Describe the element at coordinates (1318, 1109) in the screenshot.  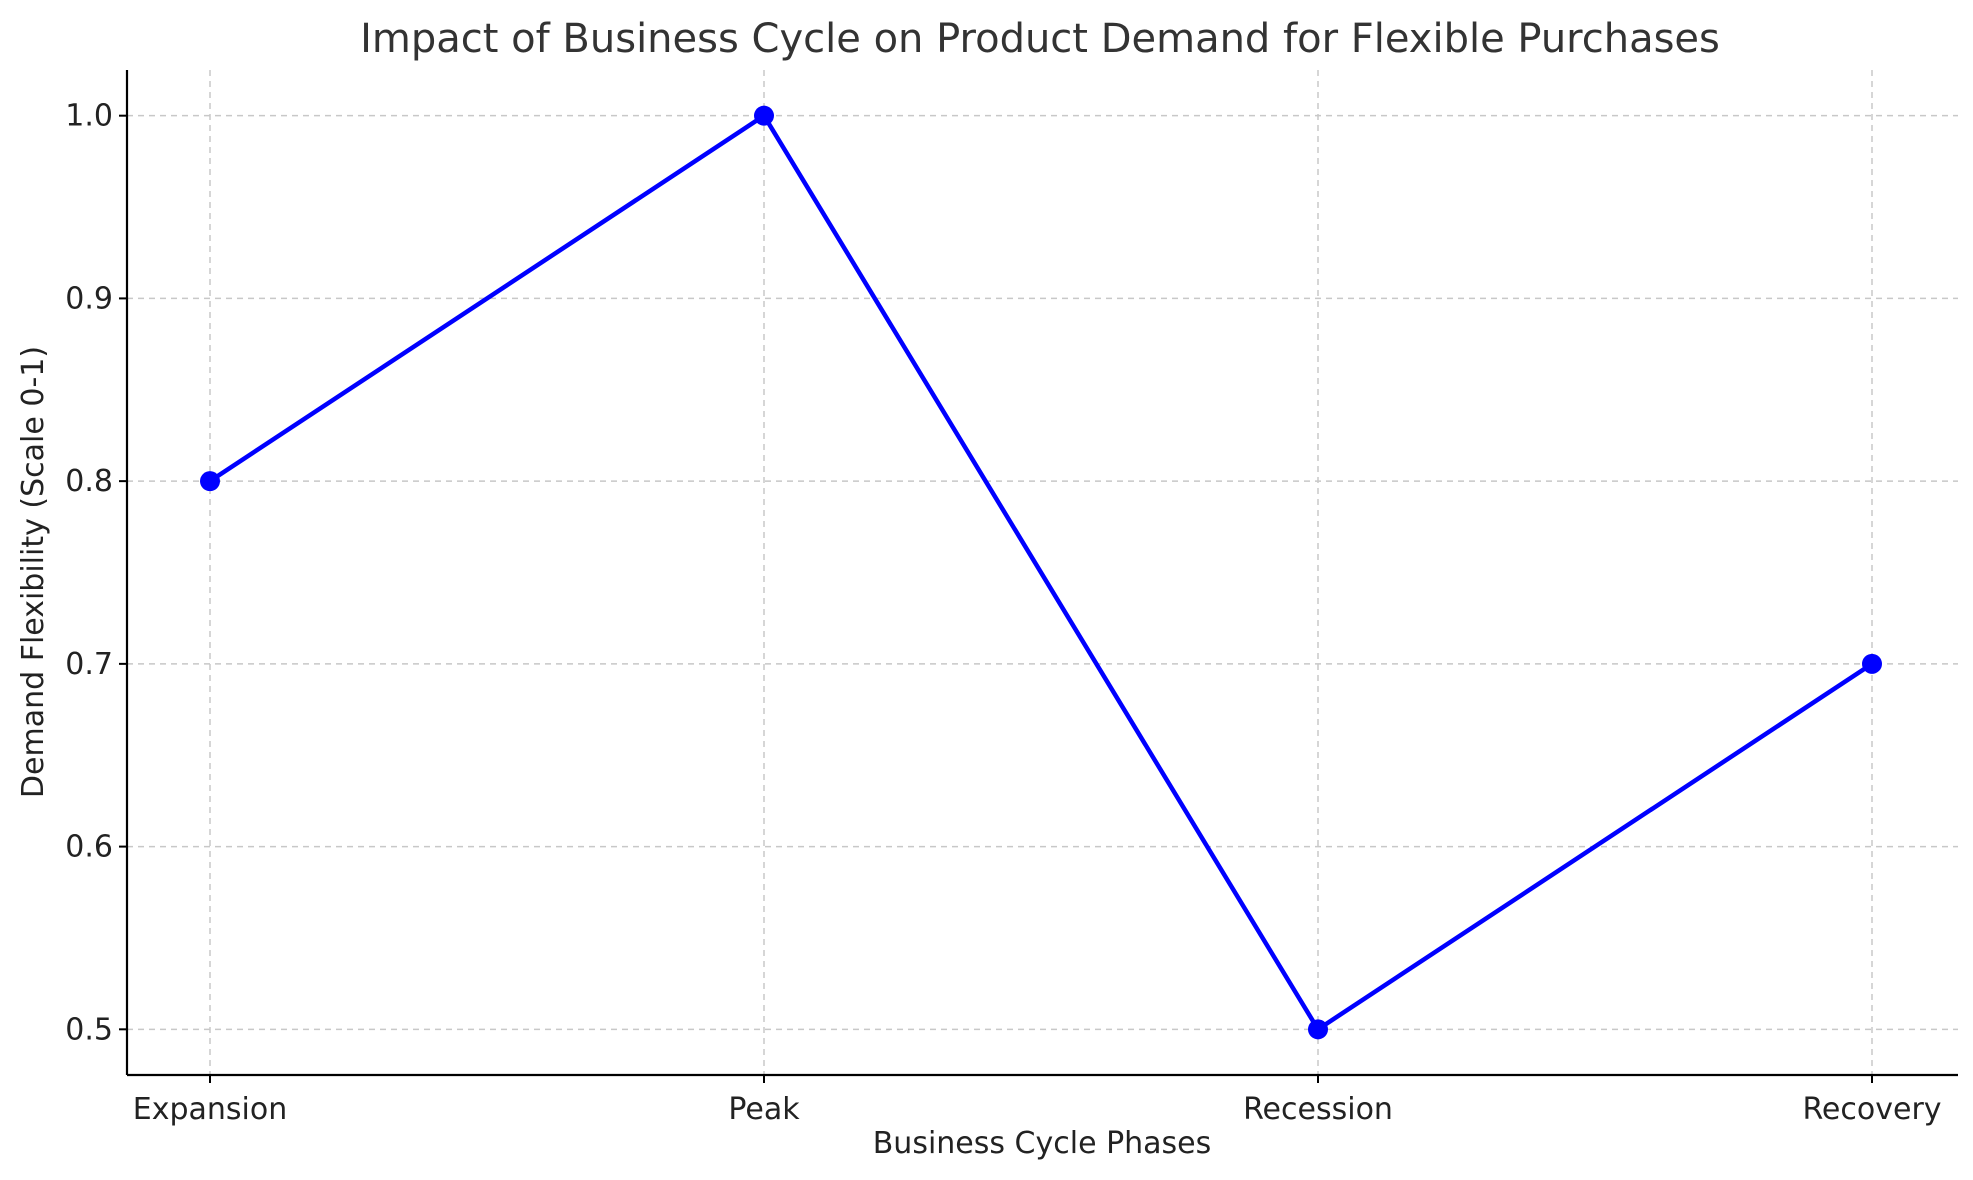
I see `x-tick-label: Recession` at that location.